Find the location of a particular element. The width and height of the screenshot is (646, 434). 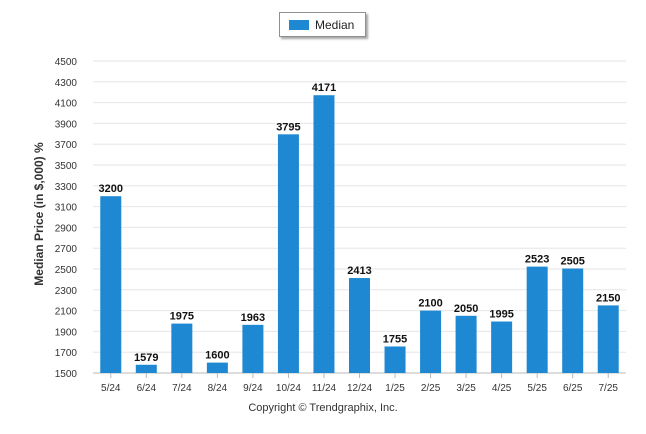

y-tick-label: 2700 is located at coordinates (66, 249).